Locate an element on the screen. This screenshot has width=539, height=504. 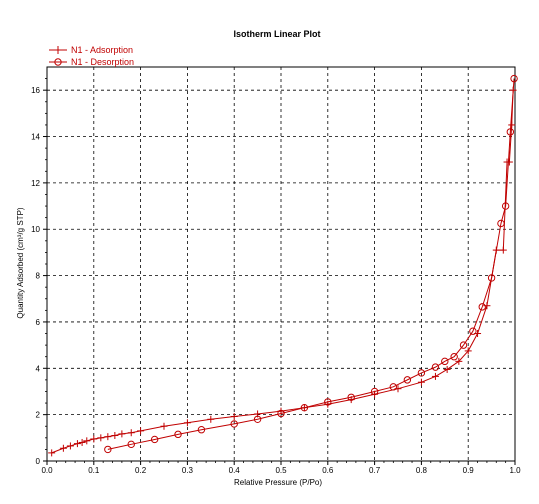
x-tick-label: 0.1 is located at coordinates (94, 470).